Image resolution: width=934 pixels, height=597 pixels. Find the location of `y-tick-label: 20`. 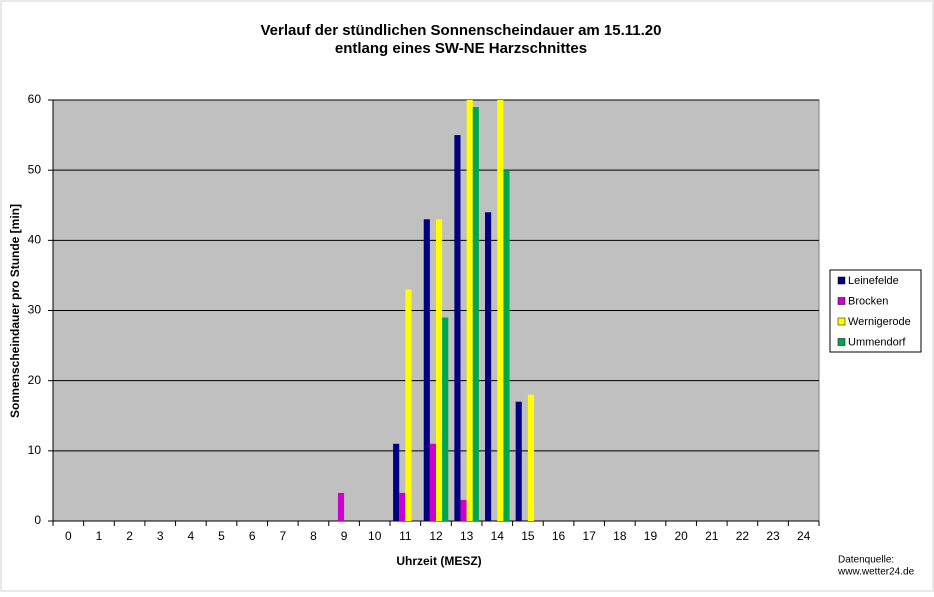

y-tick-label: 20 is located at coordinates (35, 380).